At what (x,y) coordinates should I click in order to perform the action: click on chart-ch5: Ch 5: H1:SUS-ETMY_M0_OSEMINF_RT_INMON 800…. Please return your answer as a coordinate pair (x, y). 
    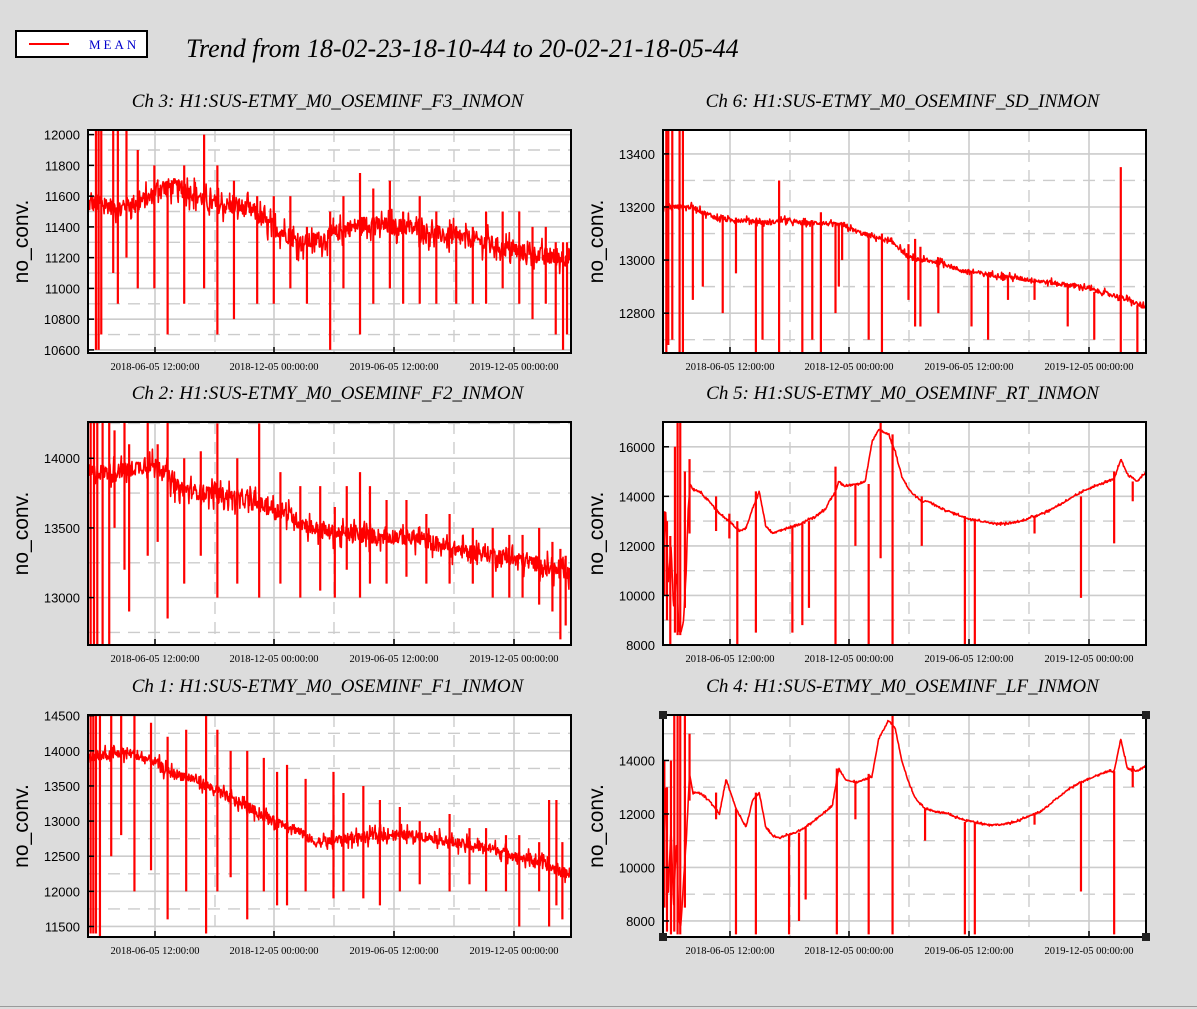
    Looking at the image, I should click on (866, 524).